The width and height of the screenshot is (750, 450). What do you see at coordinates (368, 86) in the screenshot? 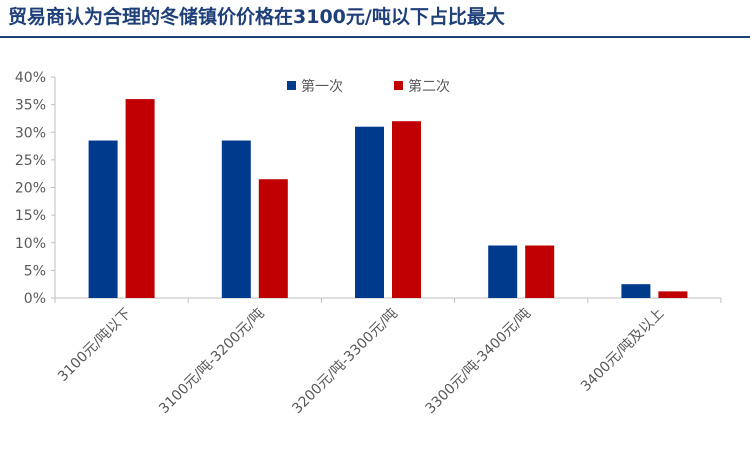
I see `chart-legend: 第一次 第二次` at bounding box center [368, 86].